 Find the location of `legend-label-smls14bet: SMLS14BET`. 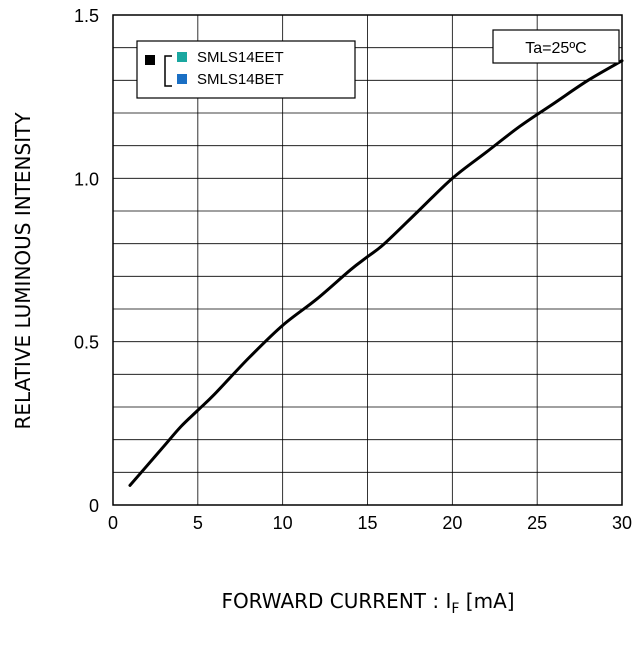

legend-label-smls14bet: SMLS14BET is located at coordinates (240, 79).